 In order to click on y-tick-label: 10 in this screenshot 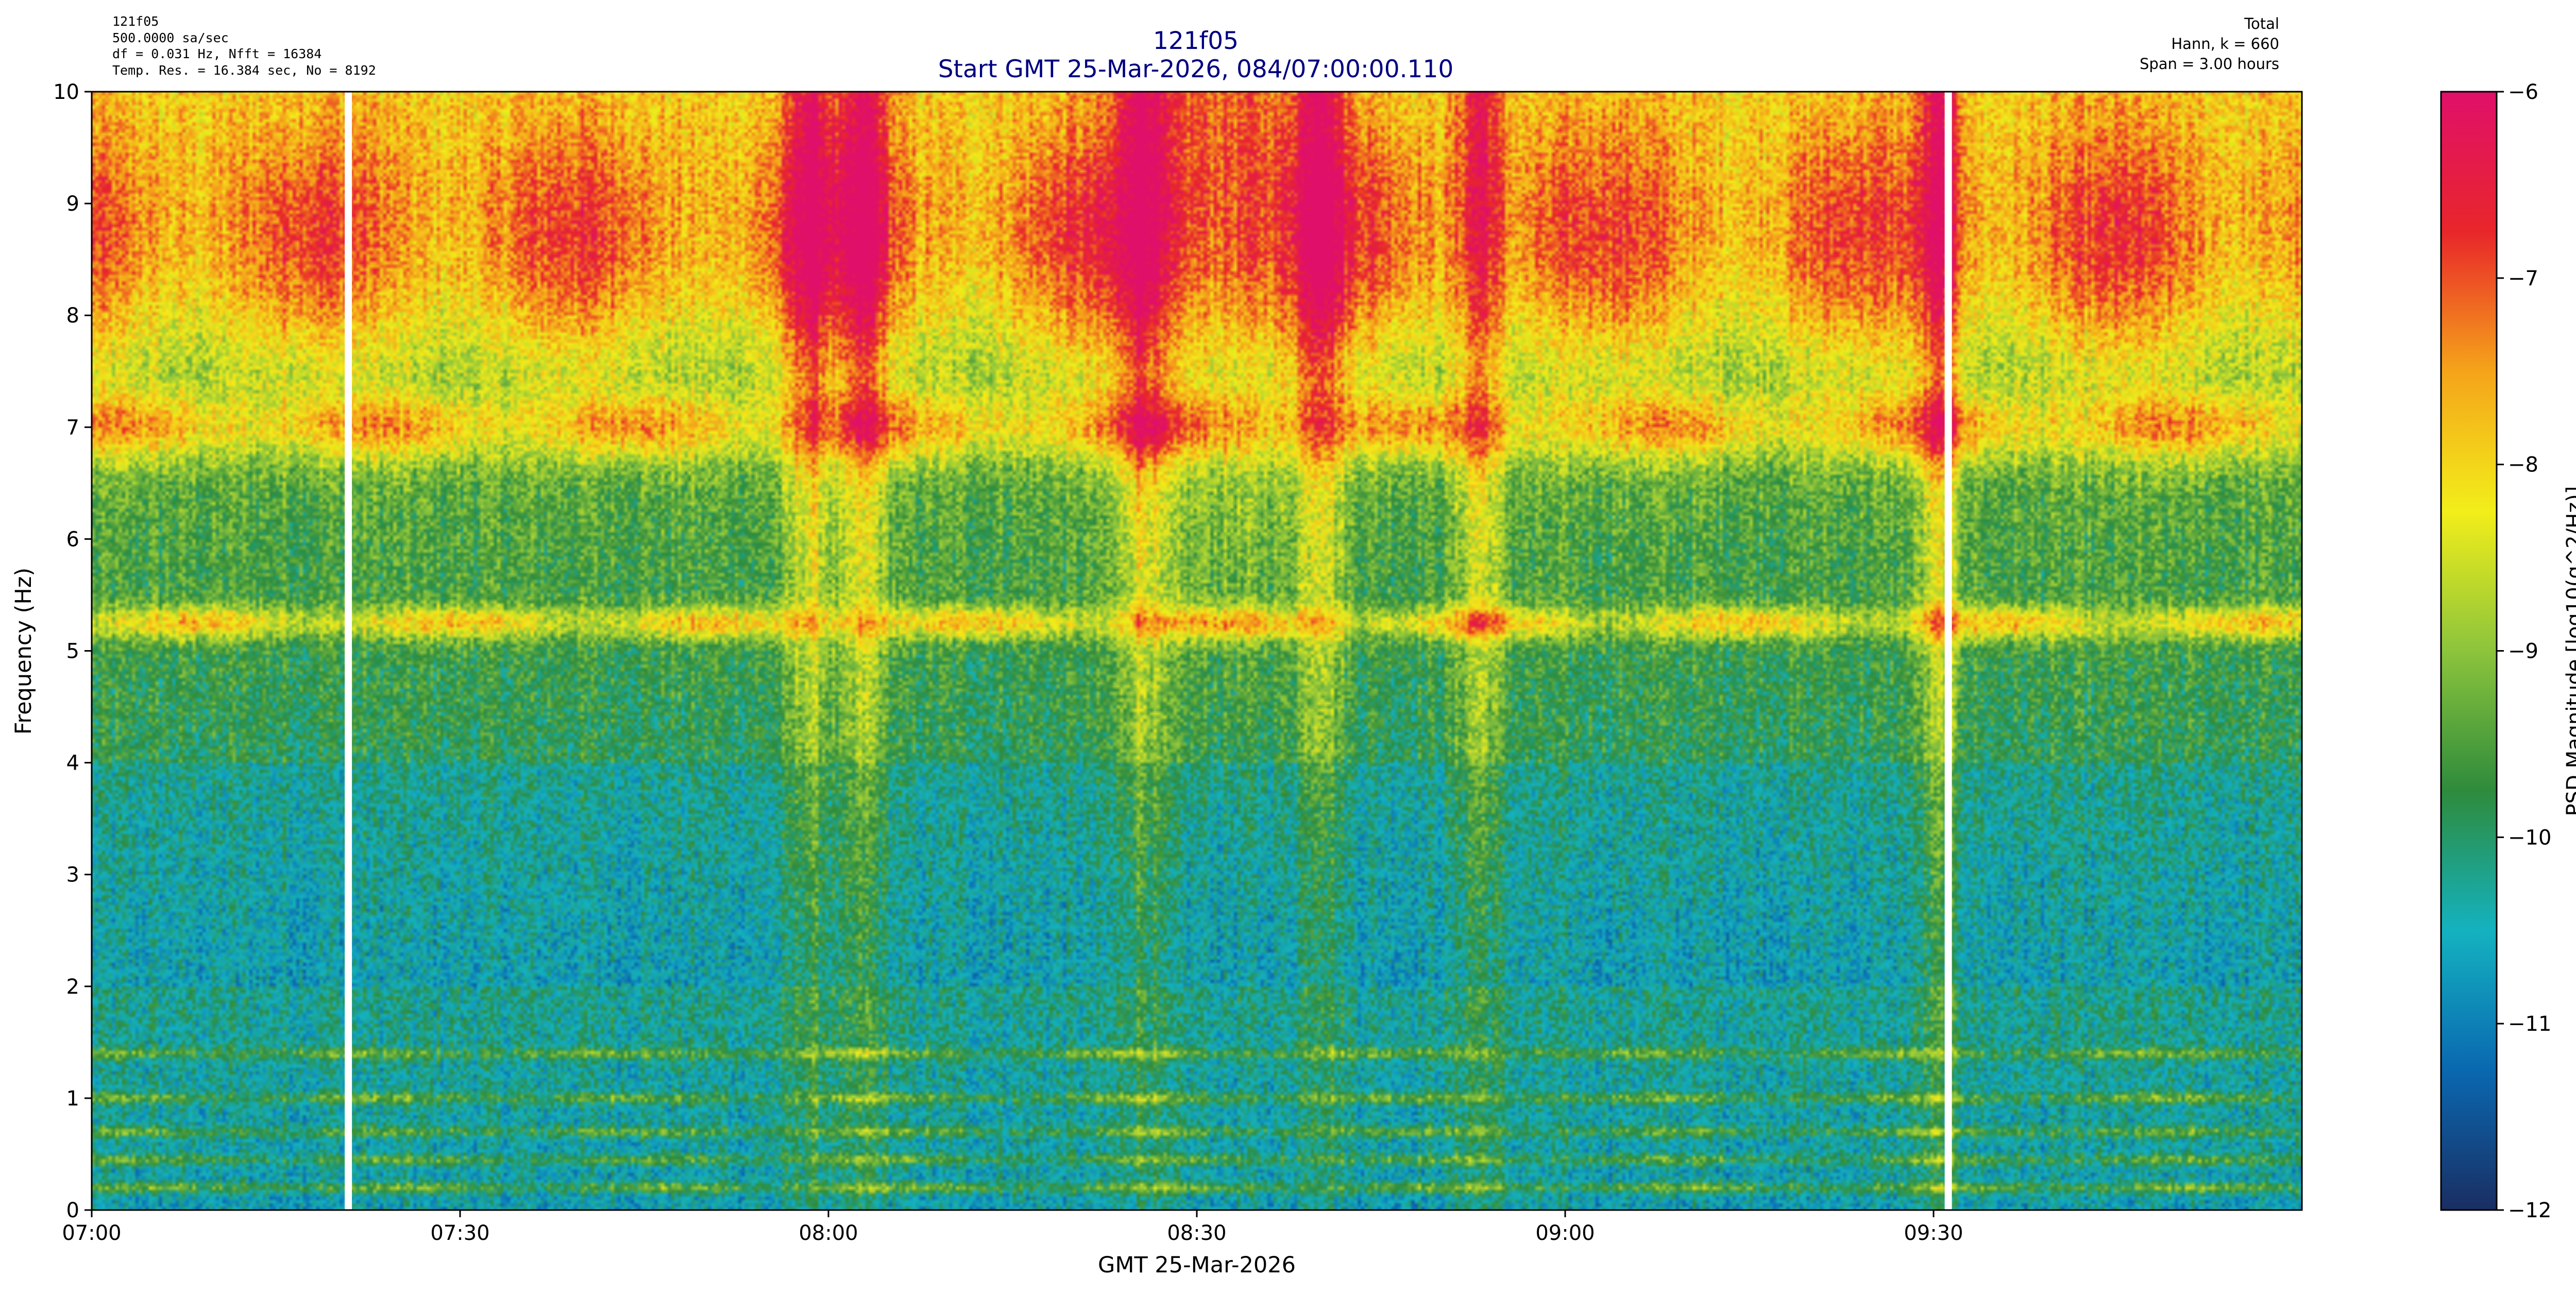, I will do `click(66, 92)`.